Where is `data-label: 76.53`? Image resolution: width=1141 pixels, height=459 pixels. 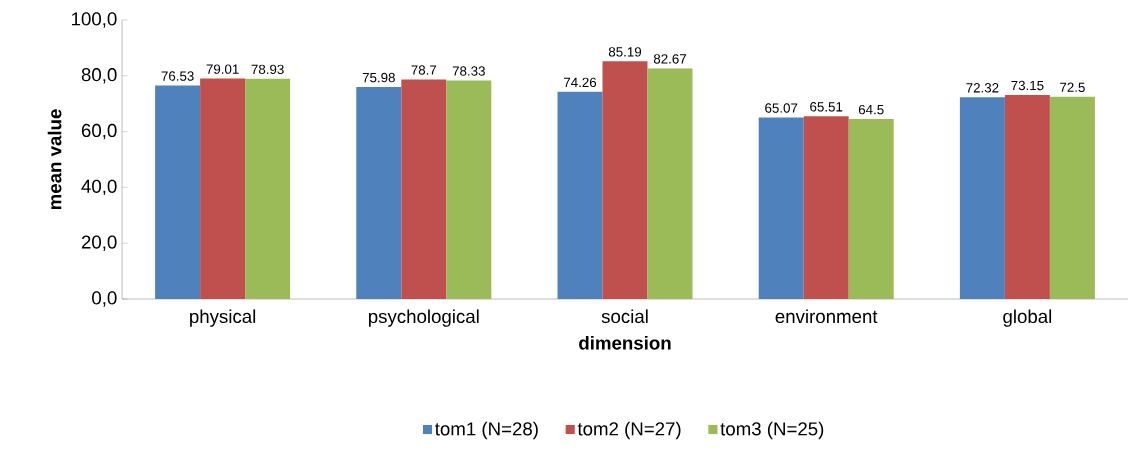
data-label: 76.53 is located at coordinates (177, 76).